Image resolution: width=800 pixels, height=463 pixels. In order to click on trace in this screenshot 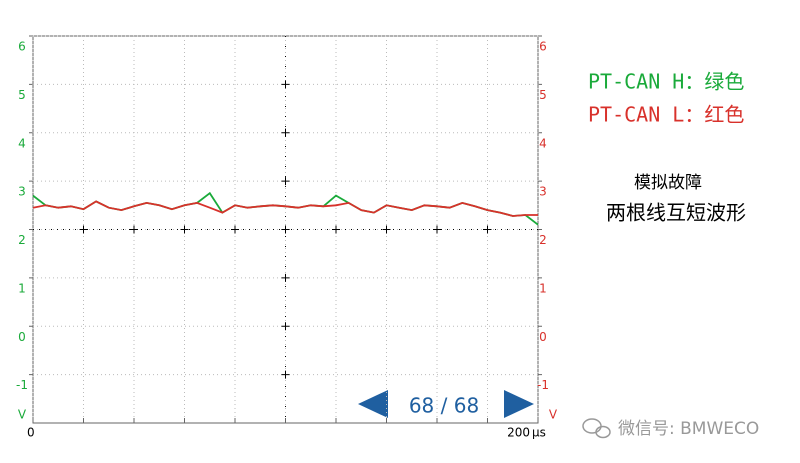, I will do `click(285, 208)`.